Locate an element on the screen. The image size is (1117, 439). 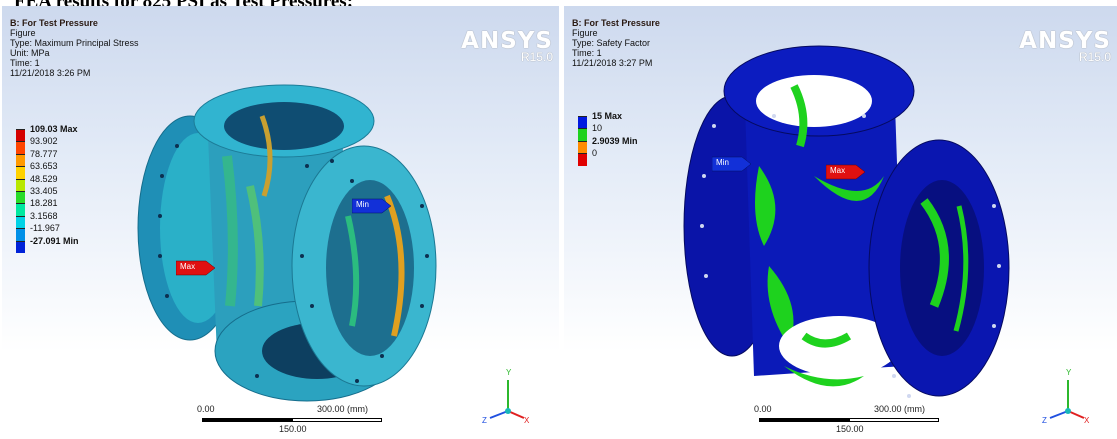
legend-label: 63.653 is located at coordinates (44, 166).